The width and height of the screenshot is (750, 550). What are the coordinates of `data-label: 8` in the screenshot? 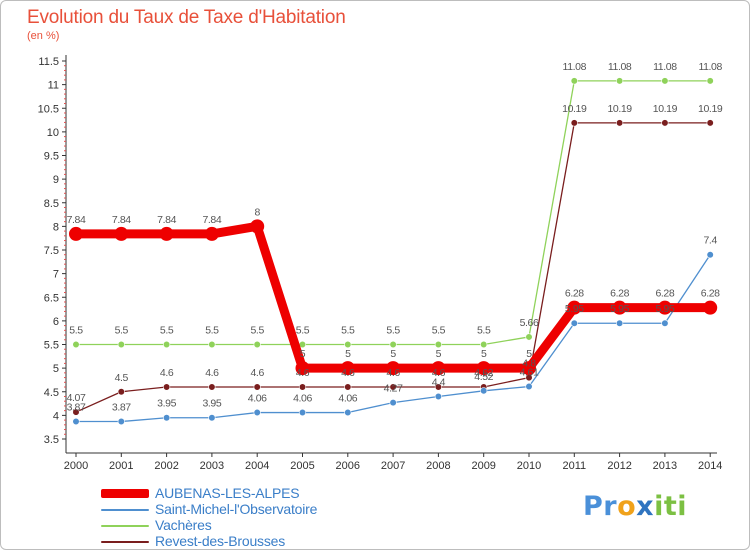 It's located at (257, 212).